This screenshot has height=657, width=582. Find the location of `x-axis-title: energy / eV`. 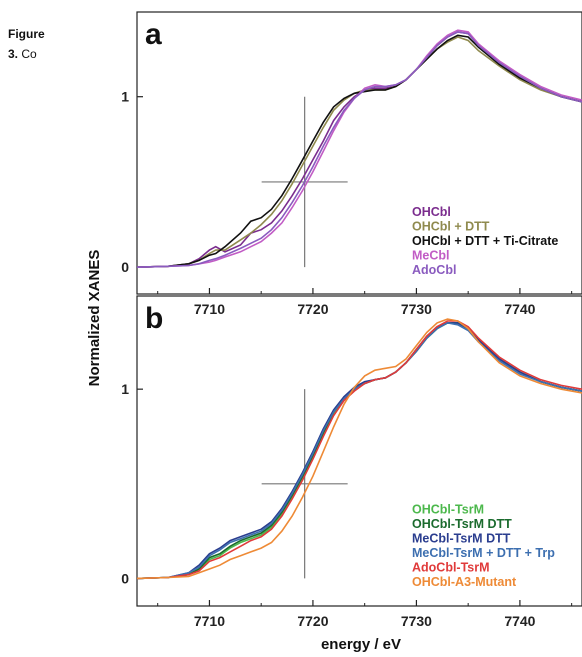

x-axis-title: energy / eV is located at coordinates (361, 644).